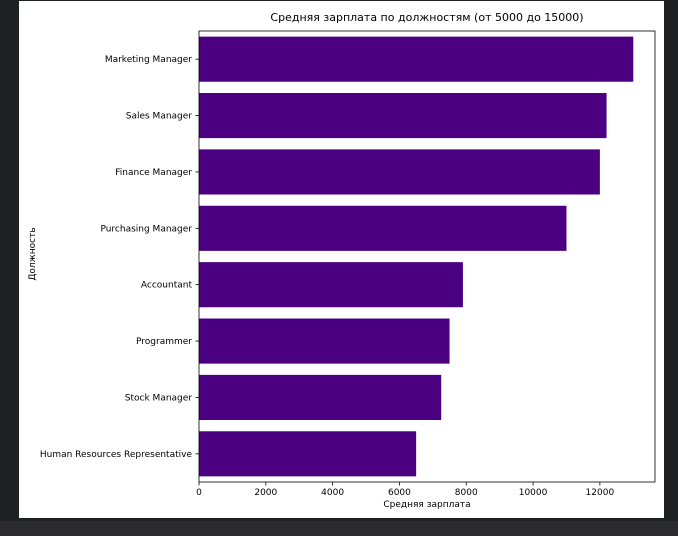 The height and width of the screenshot is (536, 678). I want to click on x-tick-label-8000: 8000, so click(466, 493).